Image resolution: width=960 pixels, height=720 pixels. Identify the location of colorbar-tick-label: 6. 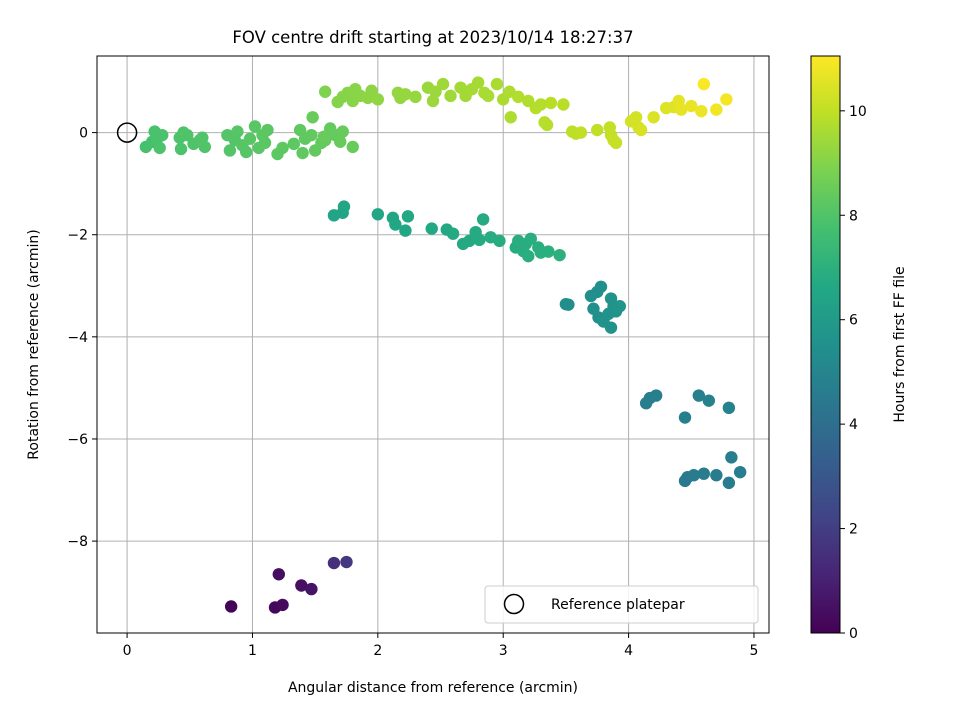
(853, 321).